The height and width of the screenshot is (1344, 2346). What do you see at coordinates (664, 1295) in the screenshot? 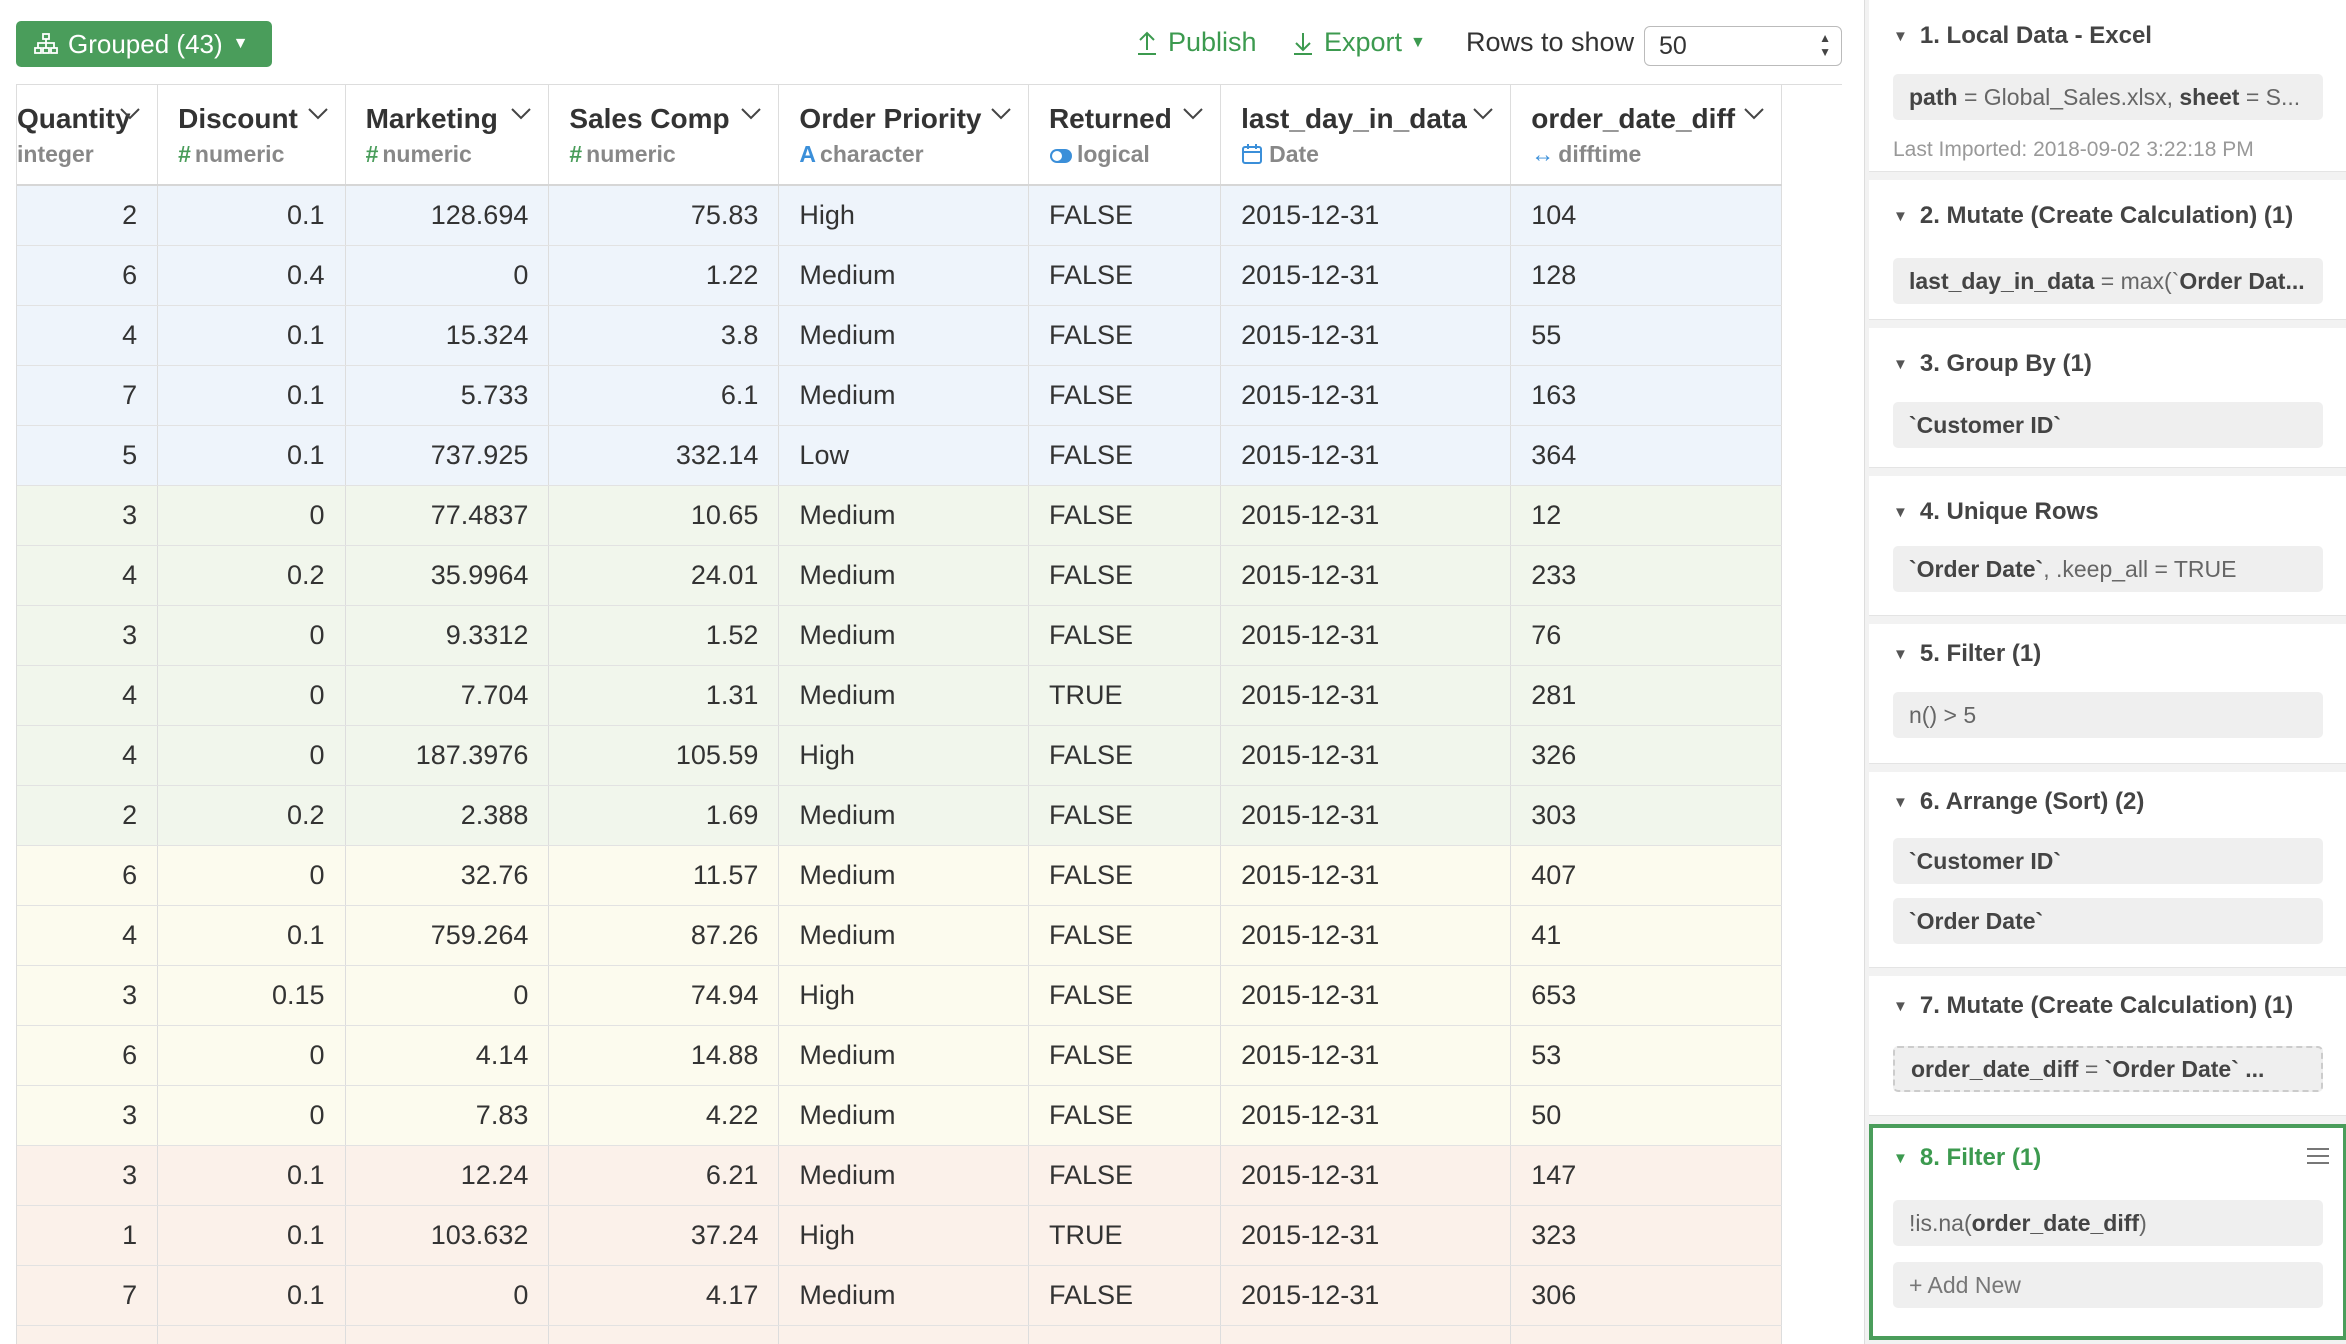
I see `table-cell: 4.17` at bounding box center [664, 1295].